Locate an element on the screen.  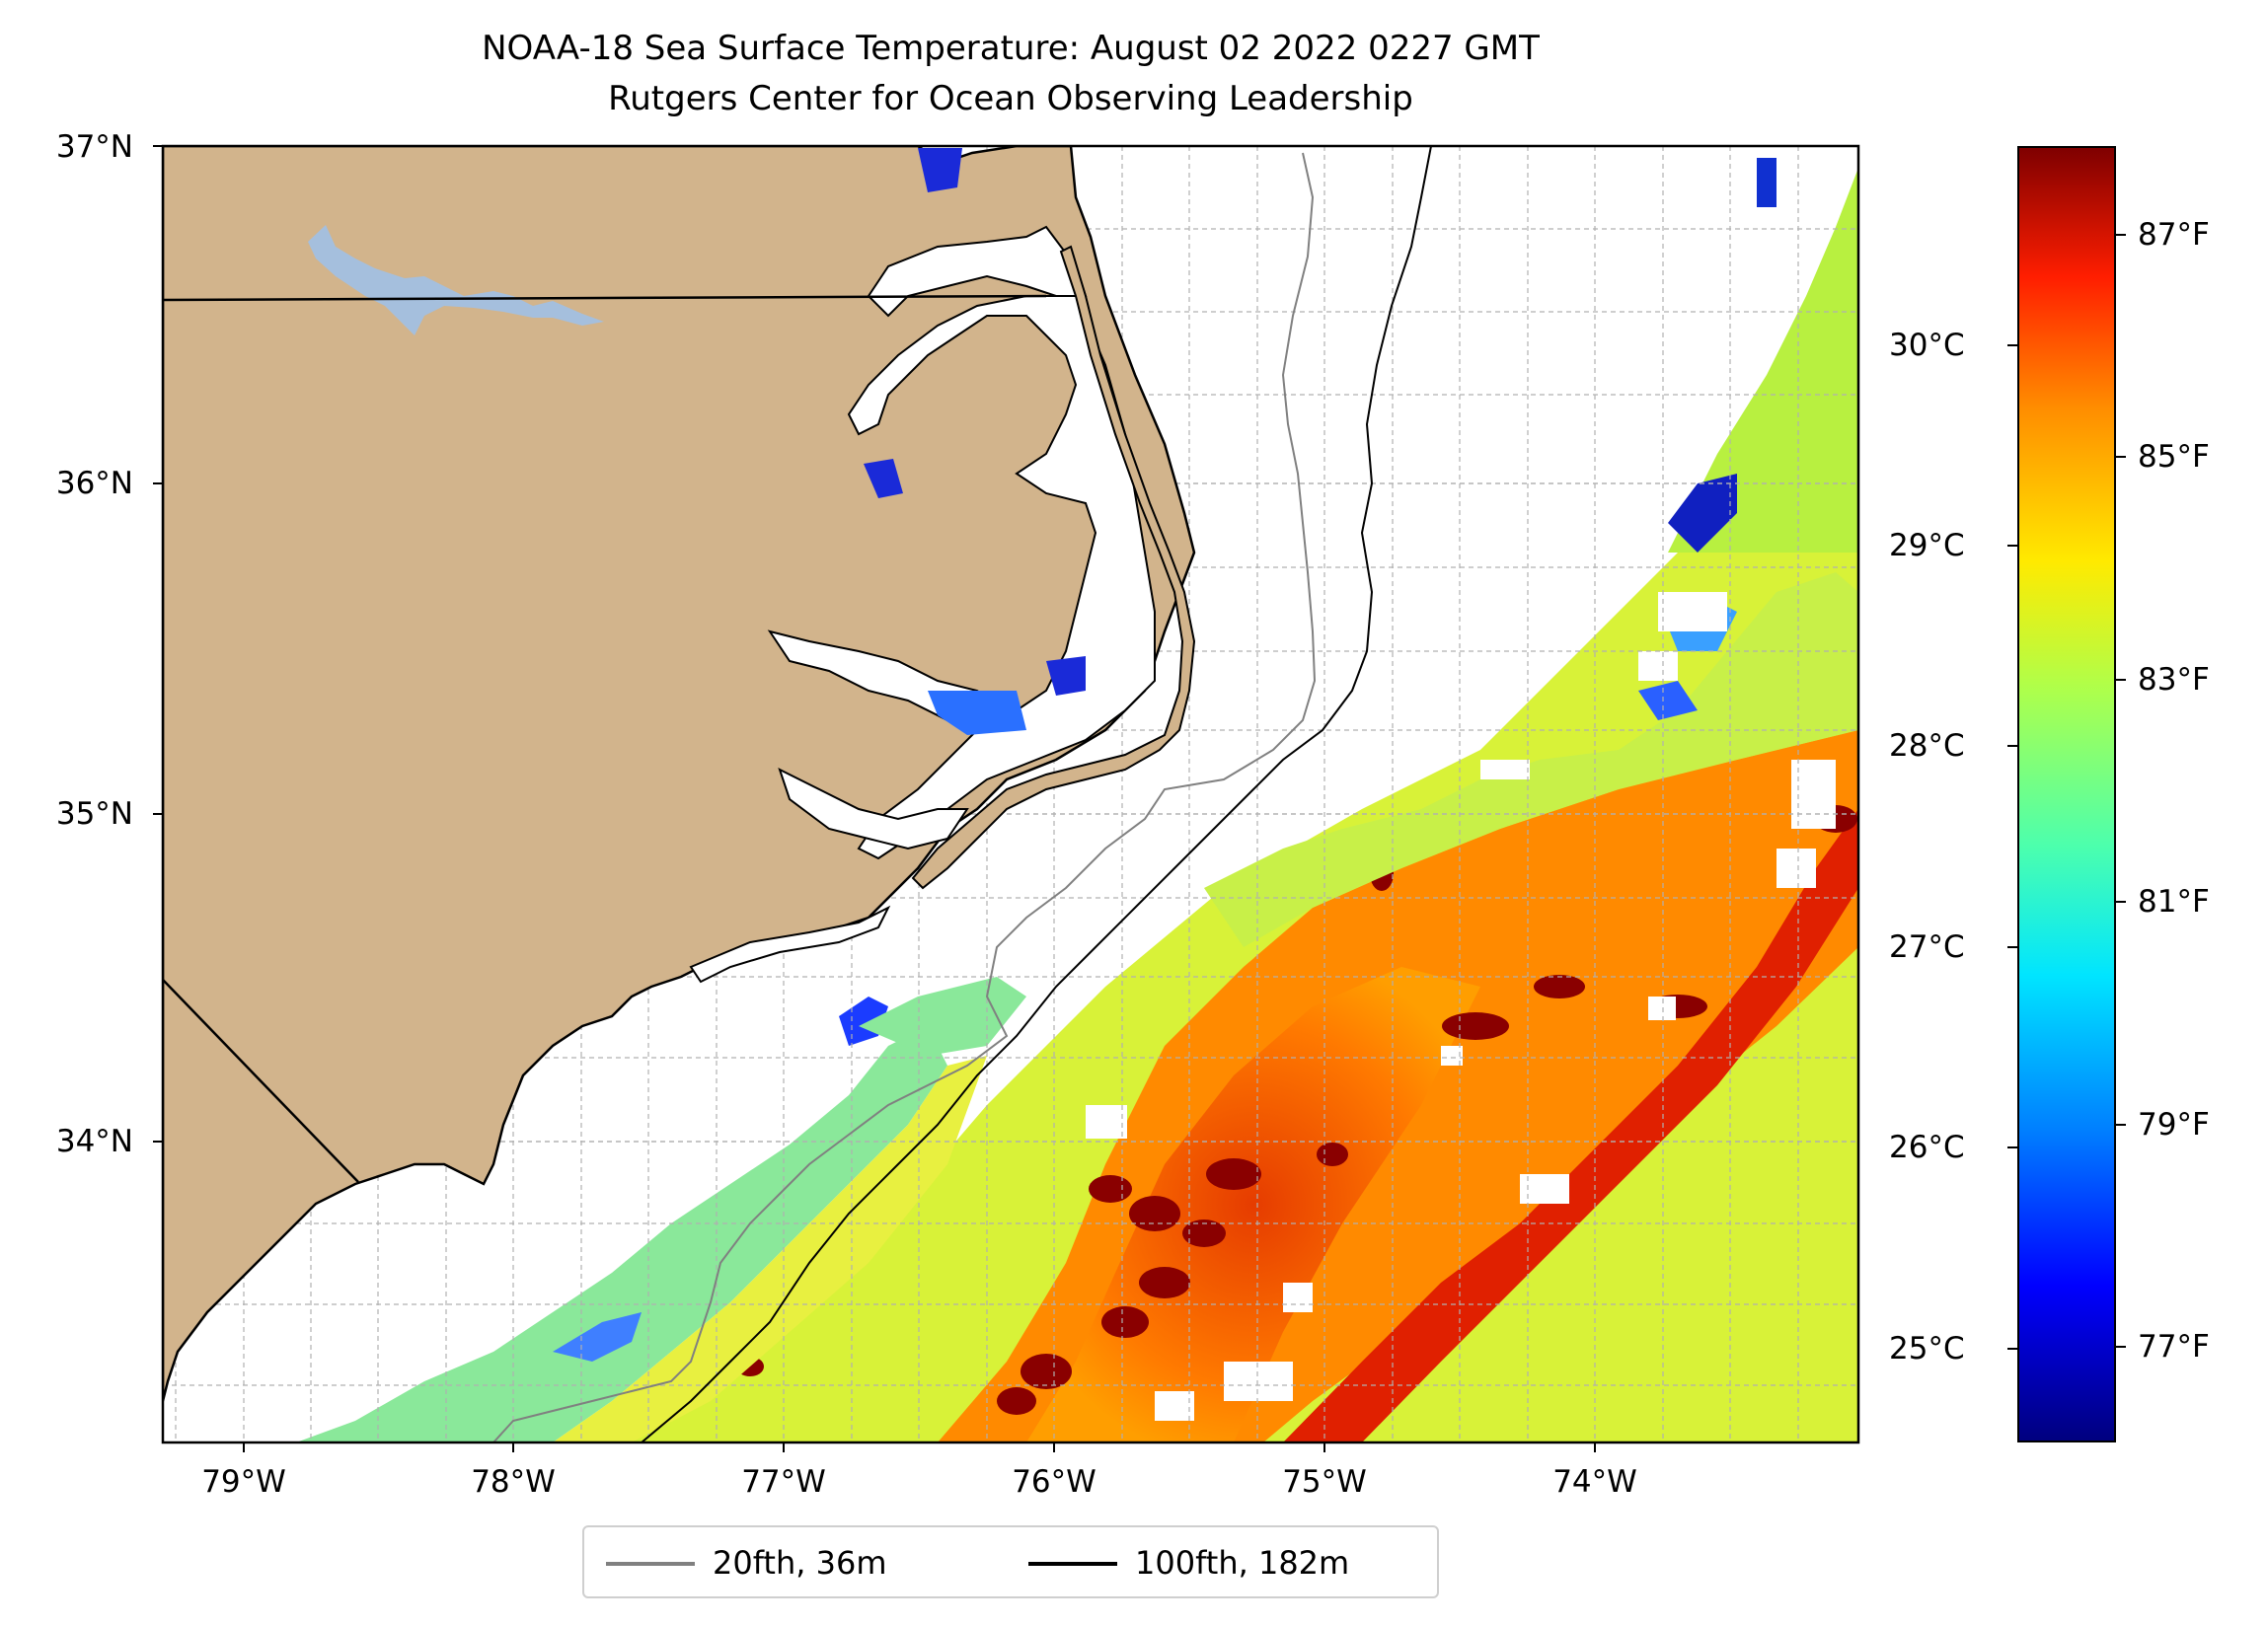
lat-label-36: 36°N is located at coordinates (94, 483).